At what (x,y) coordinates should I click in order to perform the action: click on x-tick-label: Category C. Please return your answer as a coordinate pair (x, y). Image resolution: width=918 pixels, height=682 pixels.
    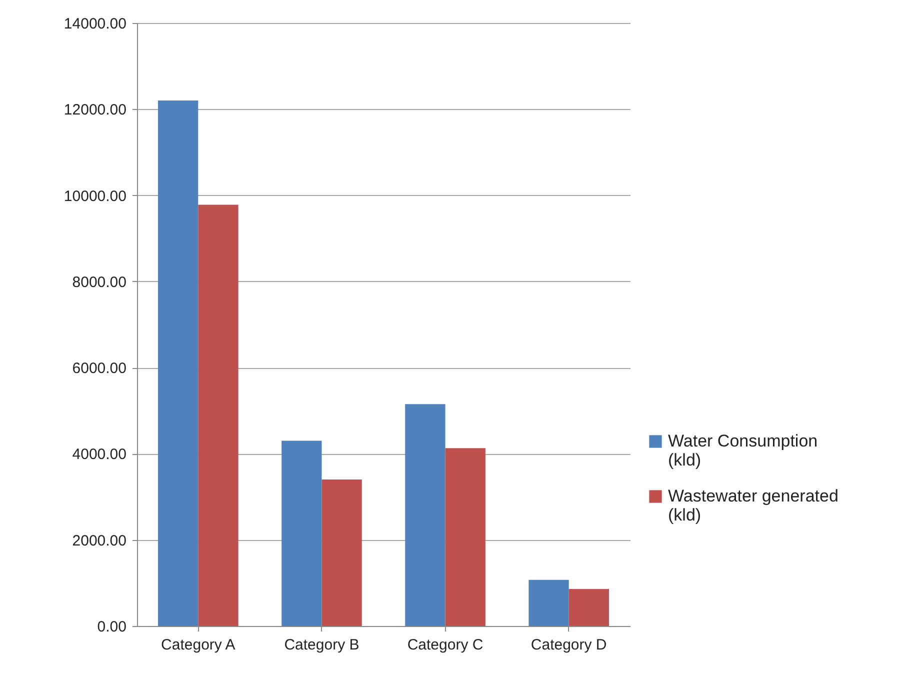
    Looking at the image, I should click on (445, 645).